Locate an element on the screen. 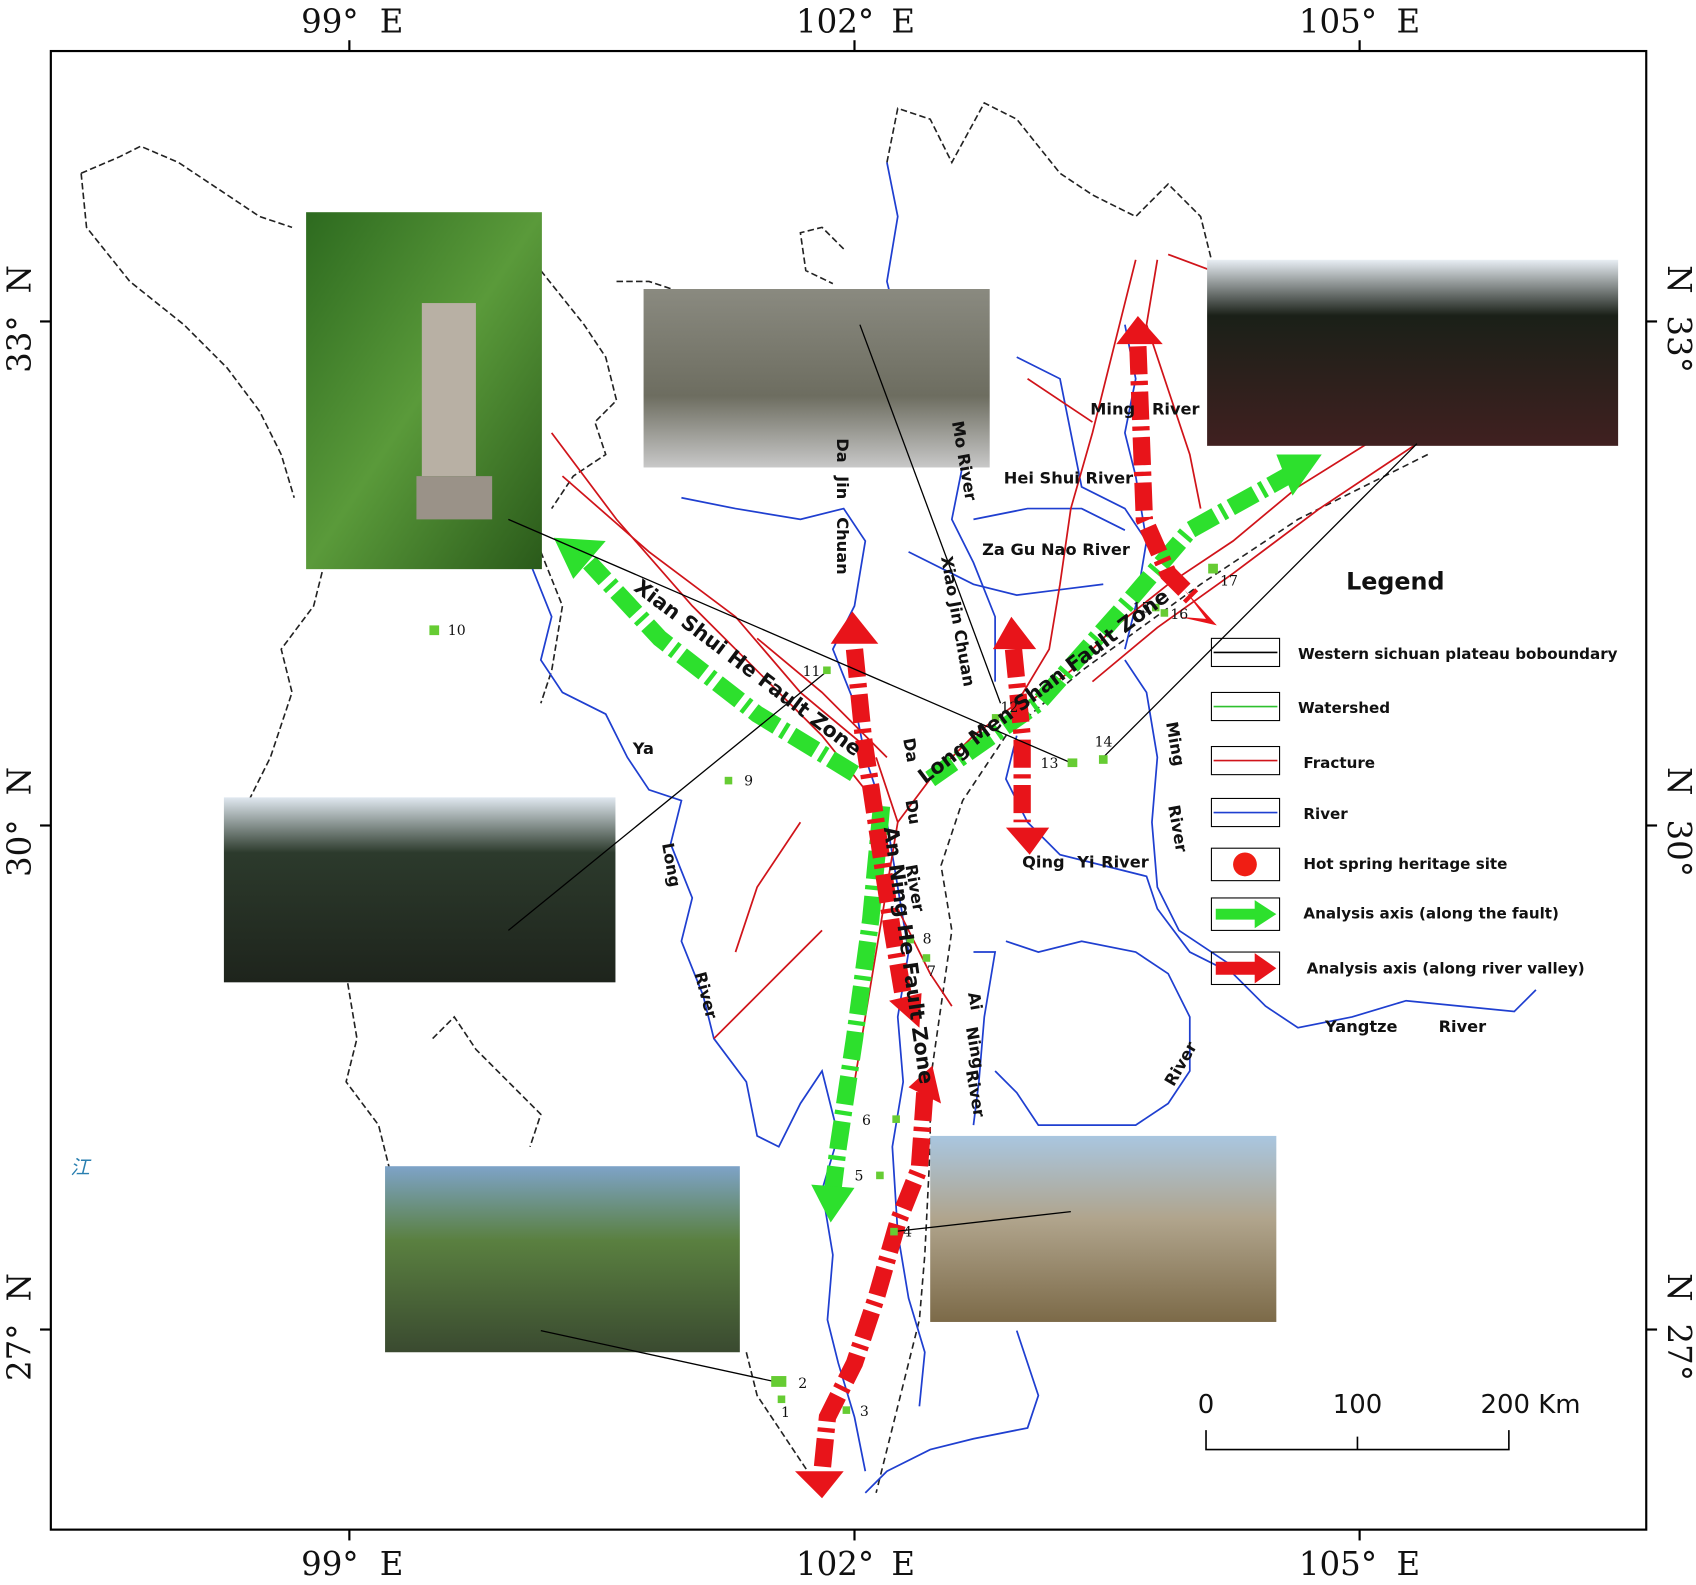 The height and width of the screenshot is (1585, 1696). site-label: 5 is located at coordinates (858, 1176).